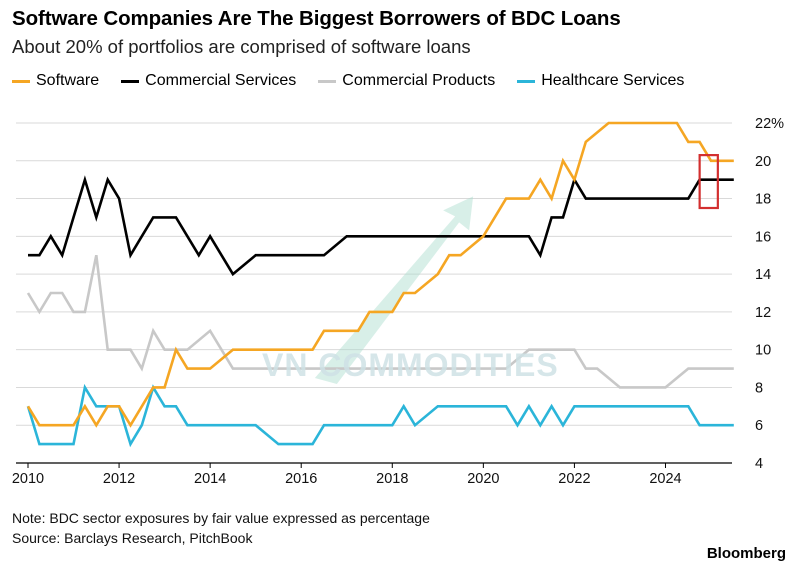 The width and height of the screenshot is (800, 571). I want to click on series-line-healthcare-services, so click(380, 415).